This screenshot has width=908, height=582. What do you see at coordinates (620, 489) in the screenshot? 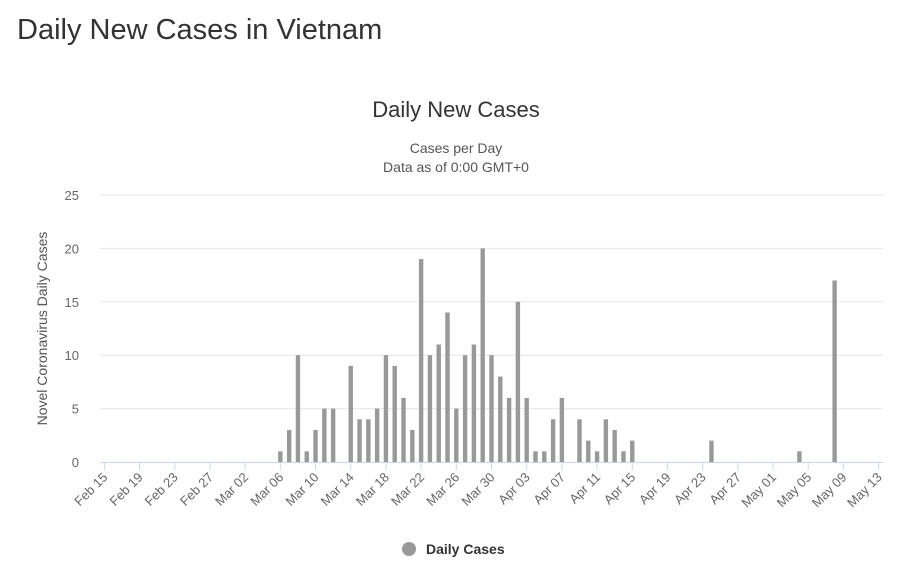
I see `x-tick-label: Apr 15` at bounding box center [620, 489].